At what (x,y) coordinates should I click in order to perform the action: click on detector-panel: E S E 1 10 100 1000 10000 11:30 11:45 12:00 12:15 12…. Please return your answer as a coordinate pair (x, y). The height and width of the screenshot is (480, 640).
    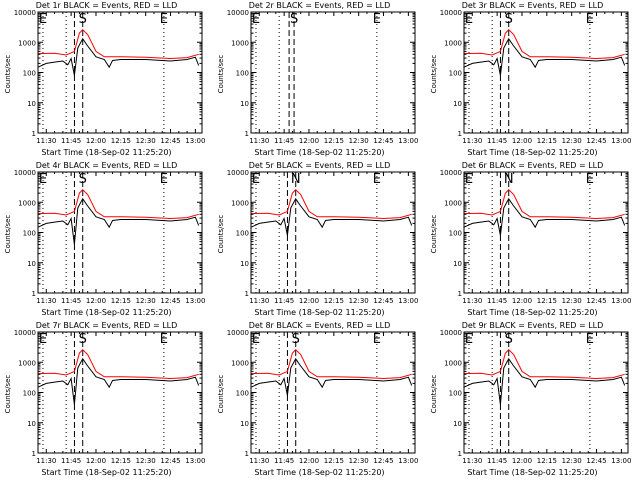
    Looking at the image, I should click on (106, 400).